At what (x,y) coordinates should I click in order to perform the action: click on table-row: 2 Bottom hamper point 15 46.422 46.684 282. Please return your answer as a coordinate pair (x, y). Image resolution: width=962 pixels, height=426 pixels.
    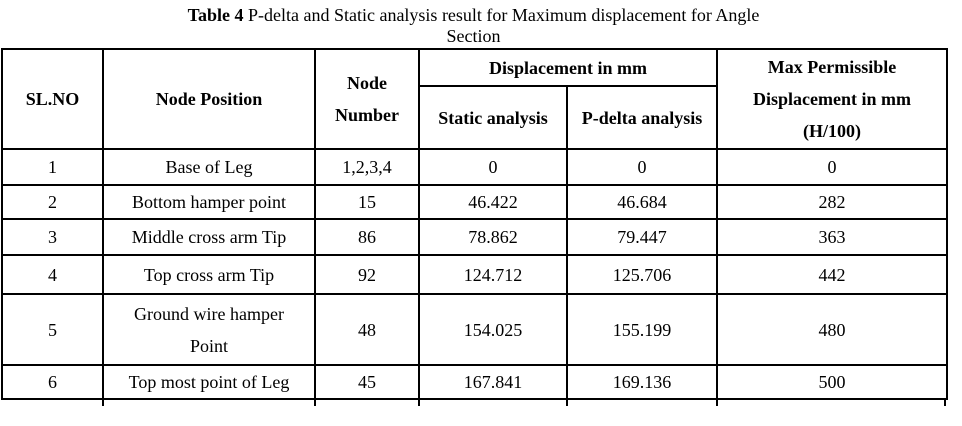
    Looking at the image, I should click on (475, 202).